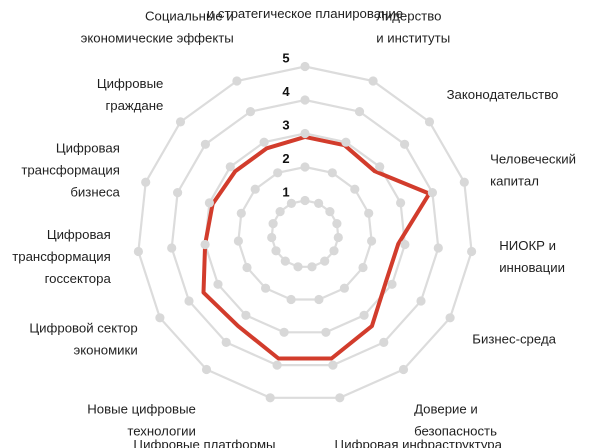 The height and width of the screenshot is (448, 591). Describe the element at coordinates (455, 419) in the screenshot. I see `axis-label-6: Доверие и безопасность` at that location.